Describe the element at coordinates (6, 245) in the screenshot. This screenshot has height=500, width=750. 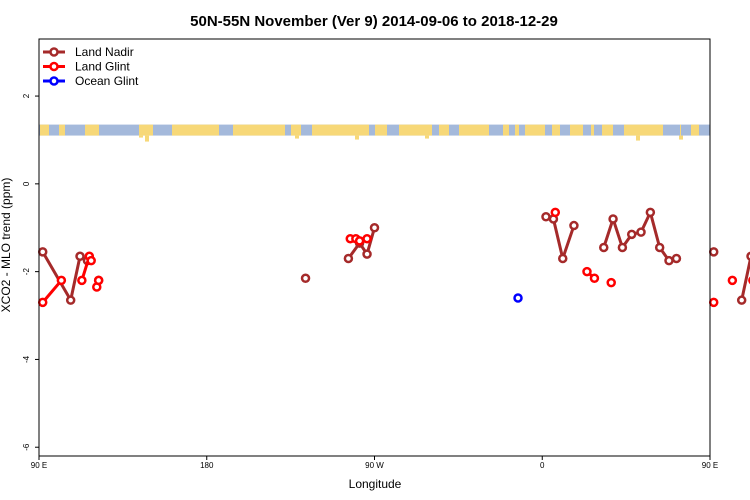
I see `y-axis-label: XCO2 - MLO trend (ppm)` at that location.